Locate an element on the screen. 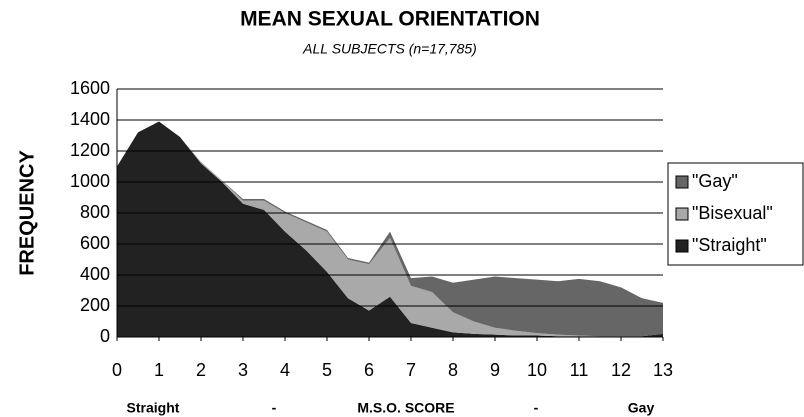 Image resolution: width=804 pixels, height=417 pixels. legend-label: "Straight" is located at coordinates (729, 245).